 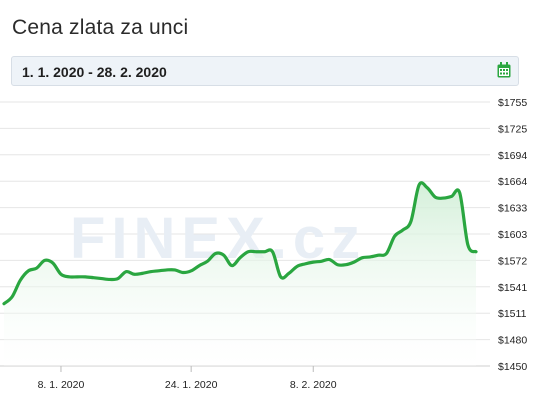 I want to click on y-tick-label: $1694, so click(x=512, y=156).